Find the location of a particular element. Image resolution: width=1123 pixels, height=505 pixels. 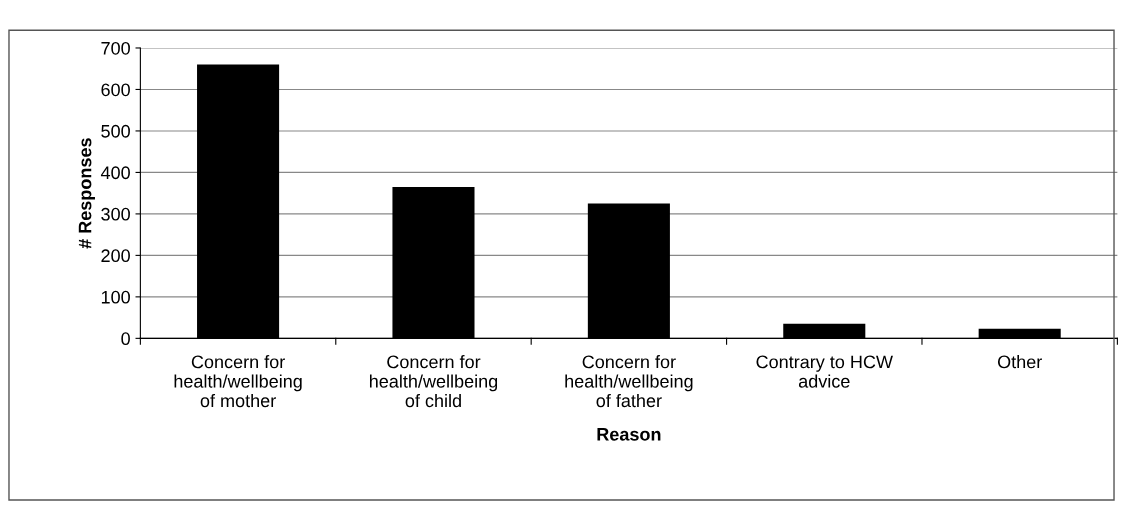

y-tick-label: 400 is located at coordinates (115, 173).